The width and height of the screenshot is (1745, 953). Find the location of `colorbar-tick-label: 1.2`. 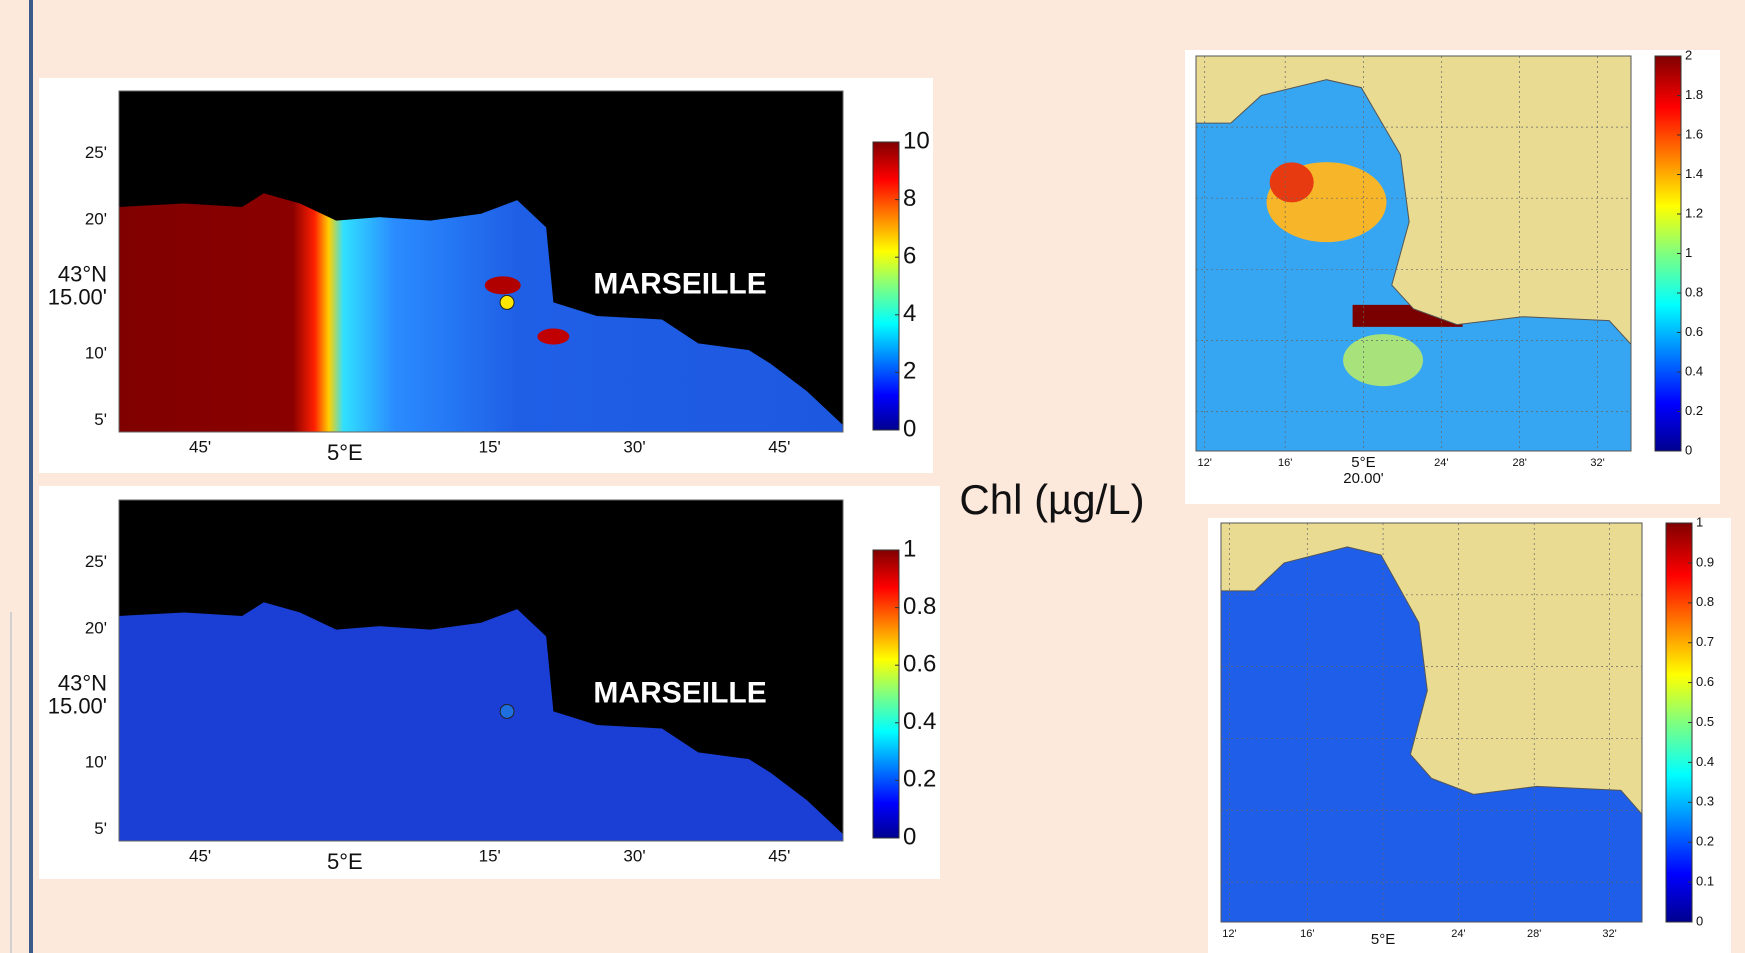

colorbar-tick-label: 1.2 is located at coordinates (1694, 212).